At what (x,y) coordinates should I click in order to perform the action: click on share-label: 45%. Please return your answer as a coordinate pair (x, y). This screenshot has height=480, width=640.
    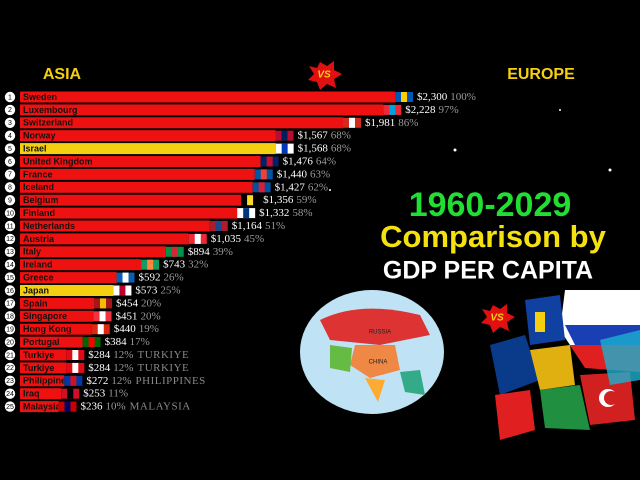
    Looking at the image, I should click on (254, 239).